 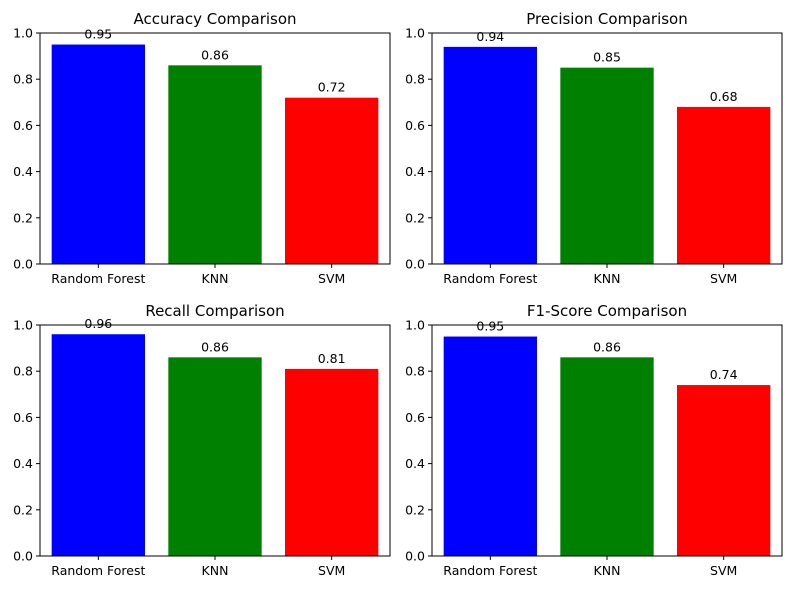 What do you see at coordinates (724, 374) in the screenshot?
I see `data-label: 0.74` at bounding box center [724, 374].